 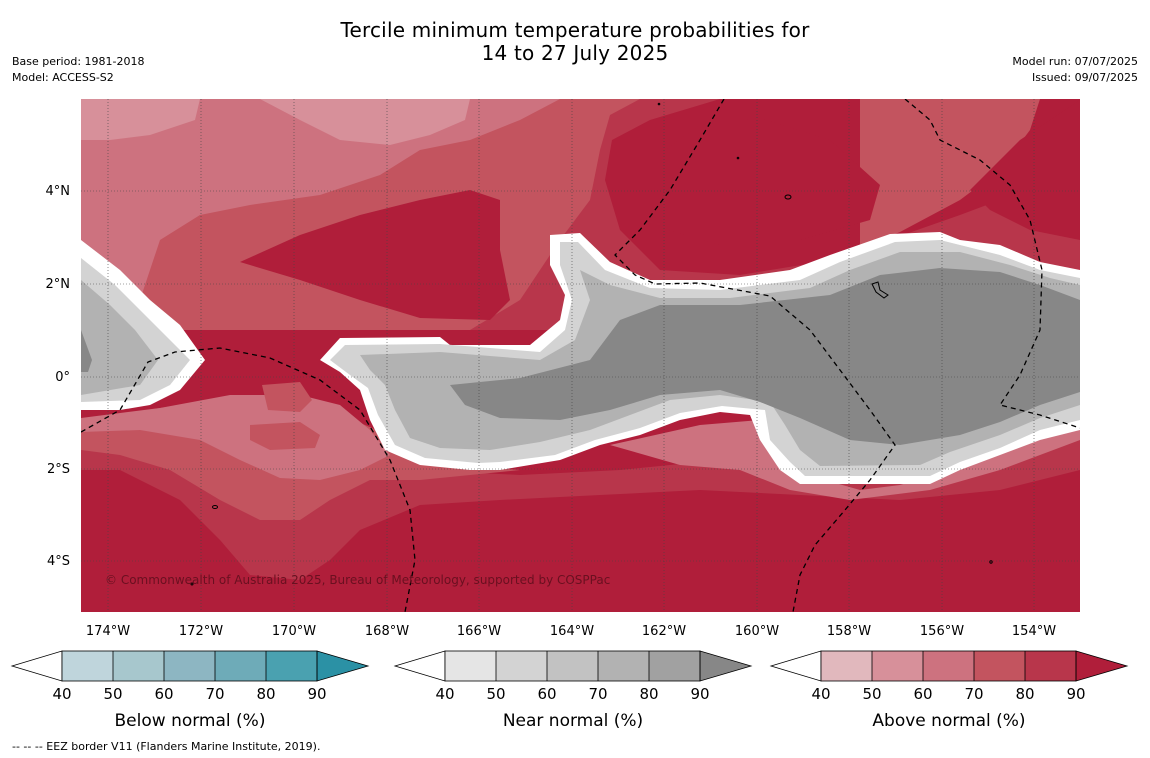 What do you see at coordinates (58, 469) in the screenshot?
I see `lat-label-2s: 2°S` at bounding box center [58, 469].